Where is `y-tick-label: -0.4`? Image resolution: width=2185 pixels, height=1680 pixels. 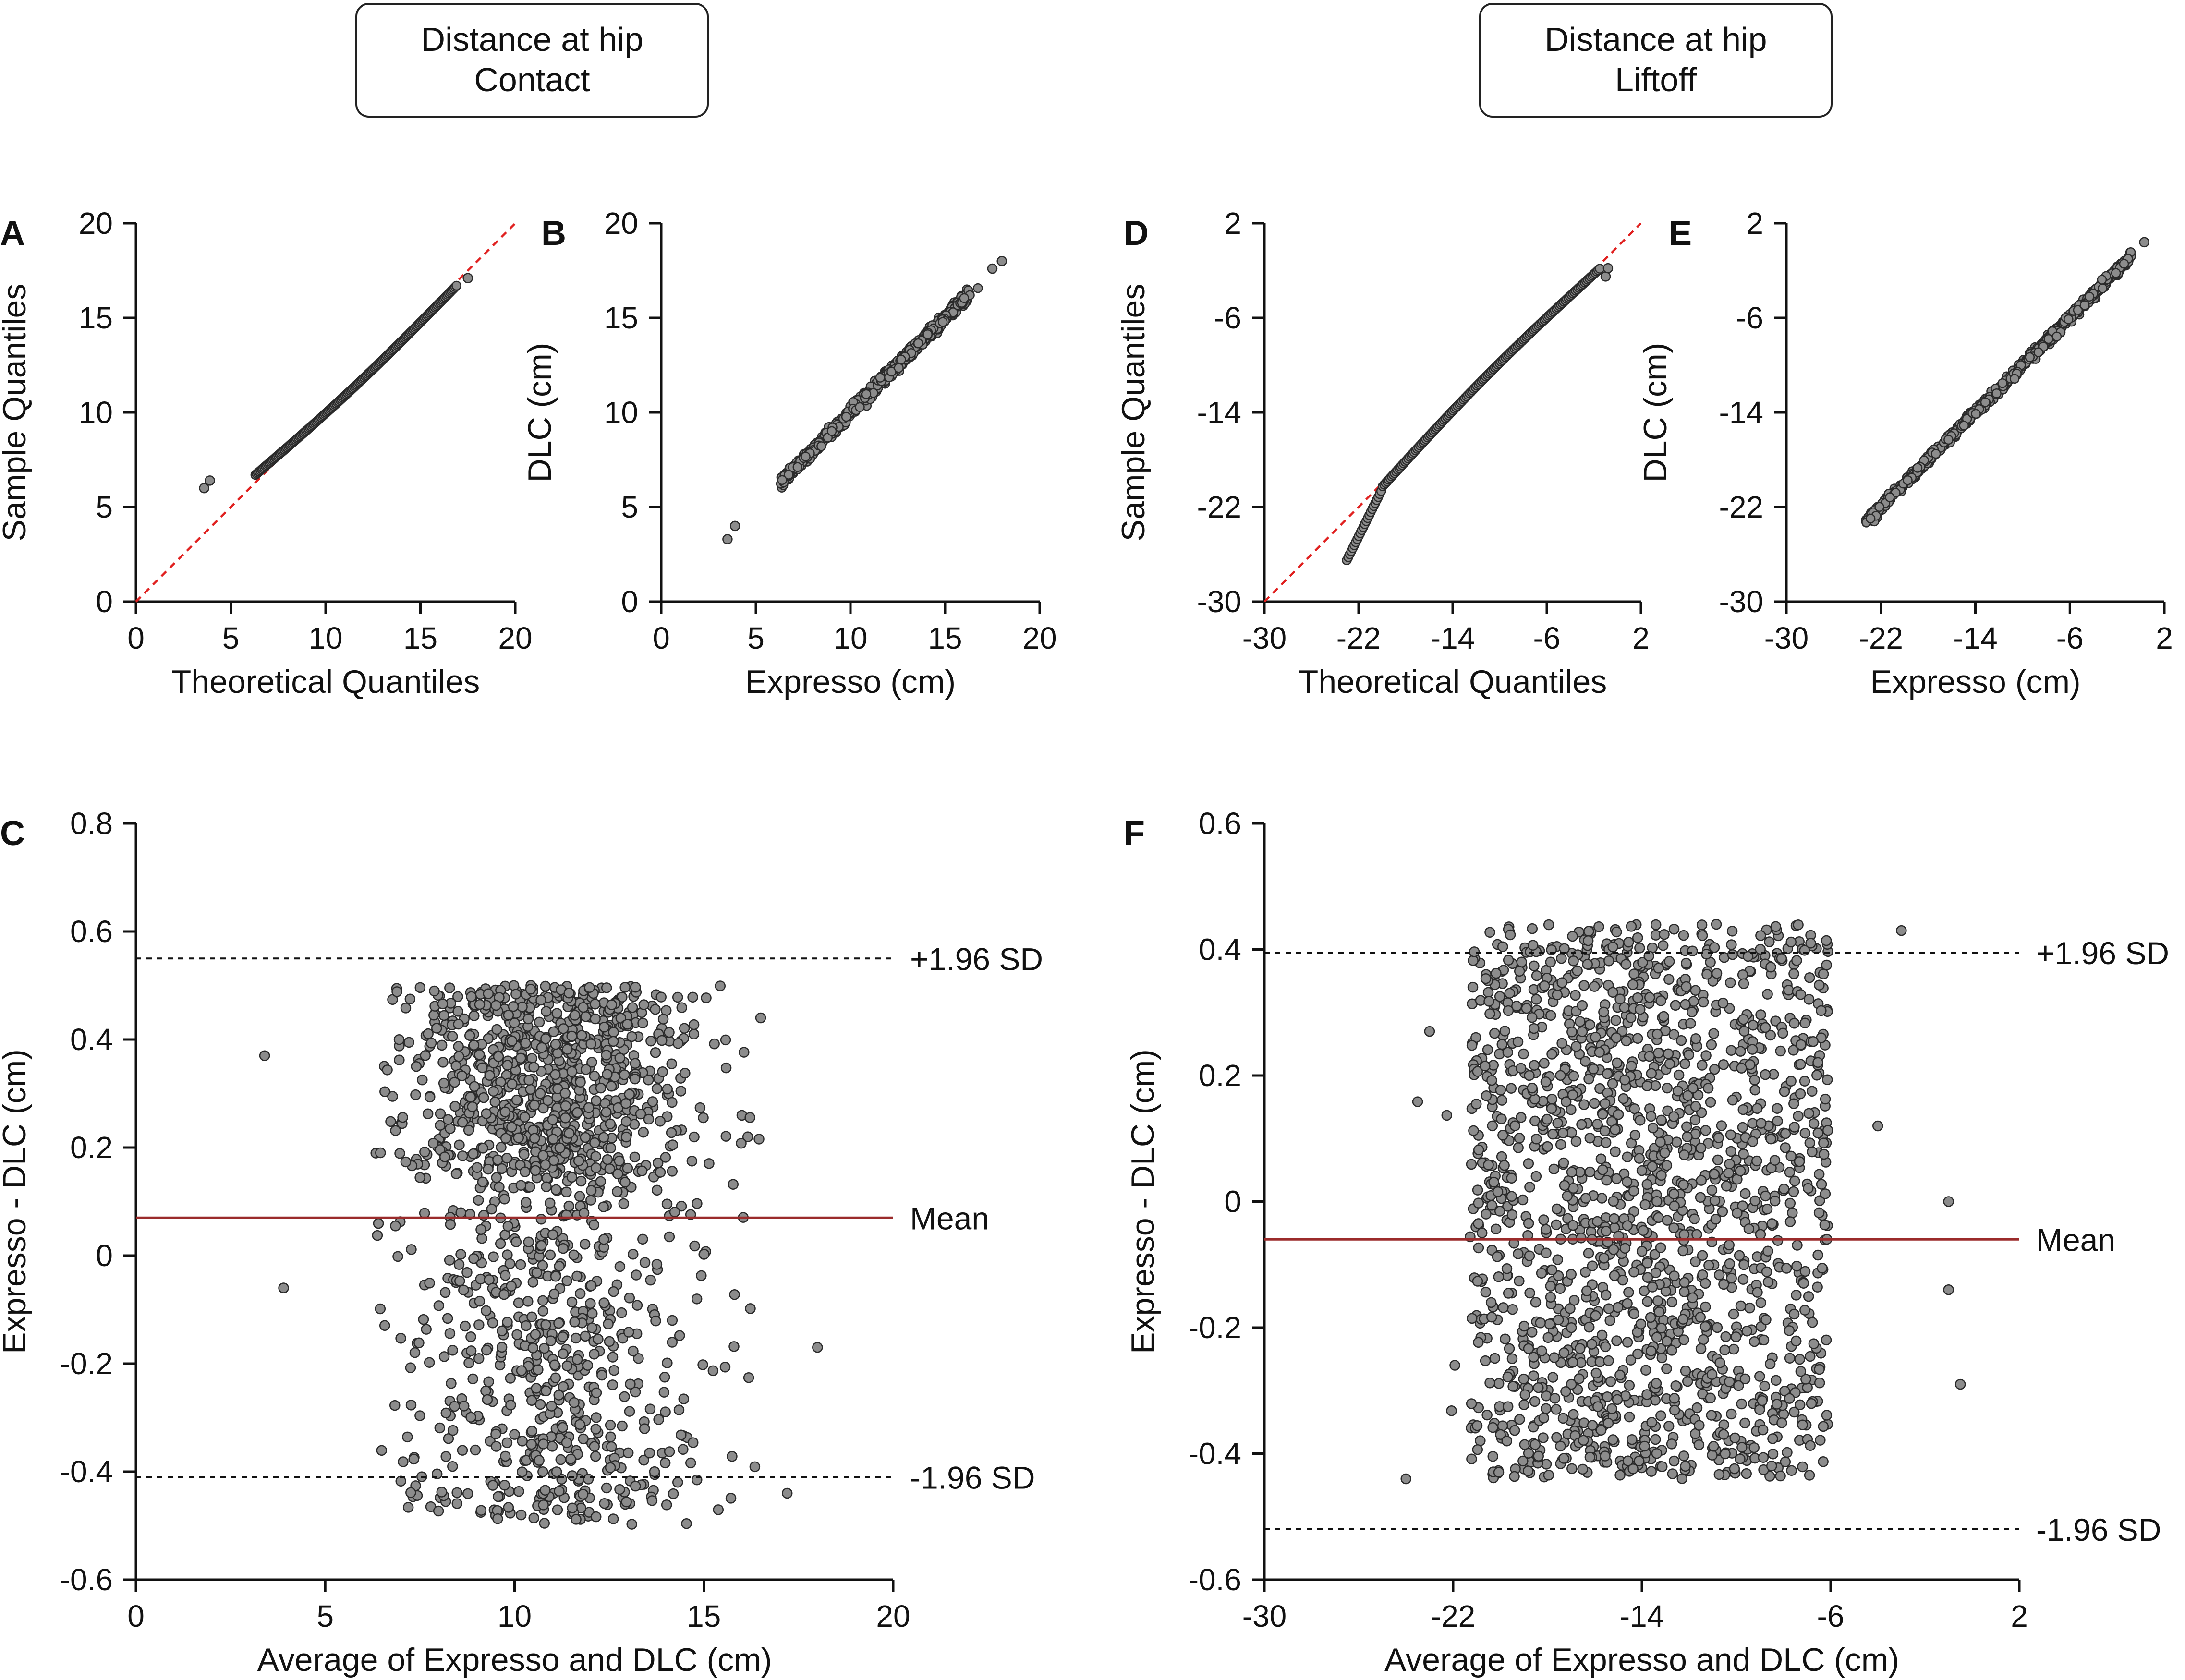 y-tick-label: -0.4 is located at coordinates (86, 1471).